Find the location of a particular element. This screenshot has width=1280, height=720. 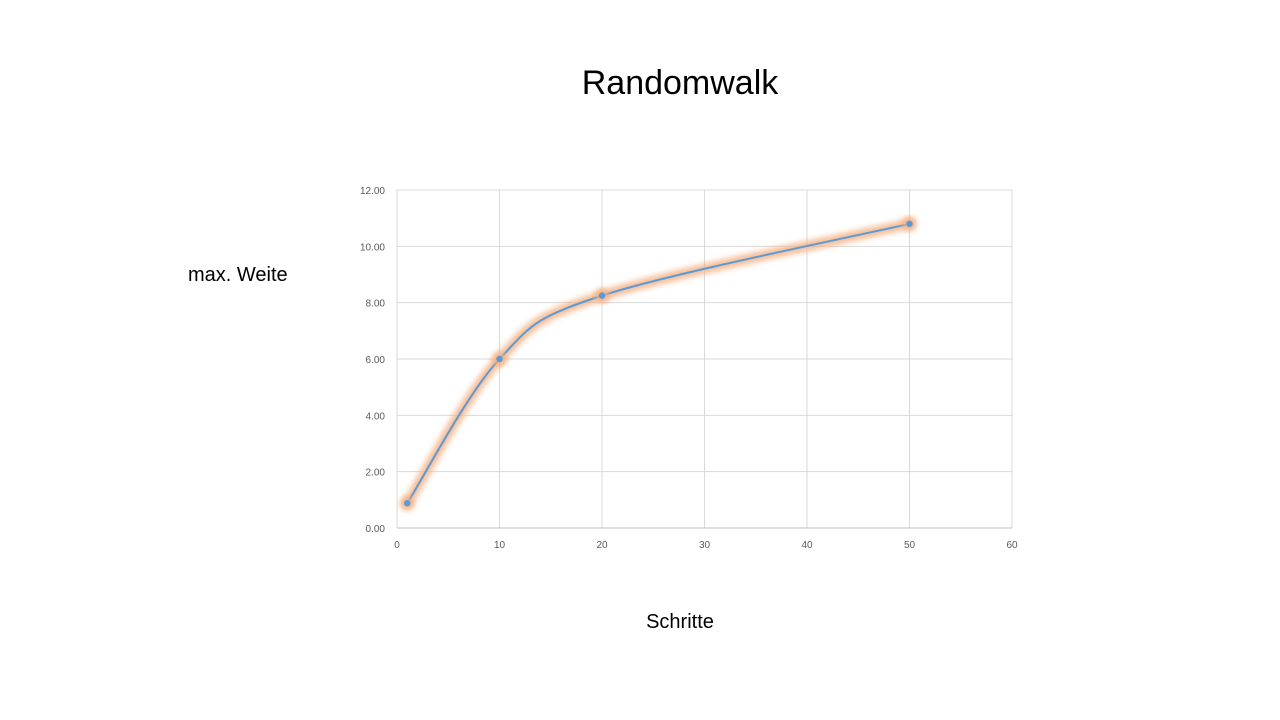

y-tick-label: 2.00 is located at coordinates (376, 473).